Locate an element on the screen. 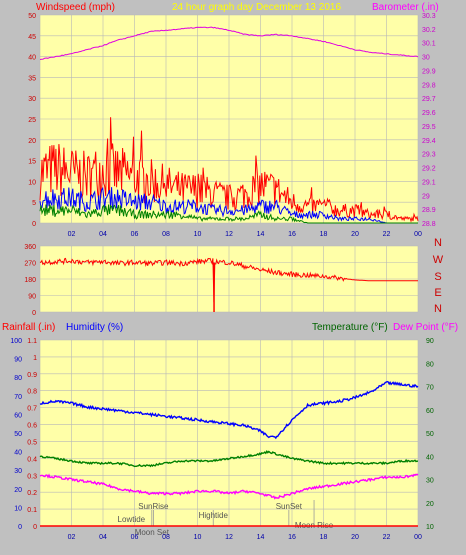 The image size is (466, 555). compass-label-e: E is located at coordinates (437, 293).